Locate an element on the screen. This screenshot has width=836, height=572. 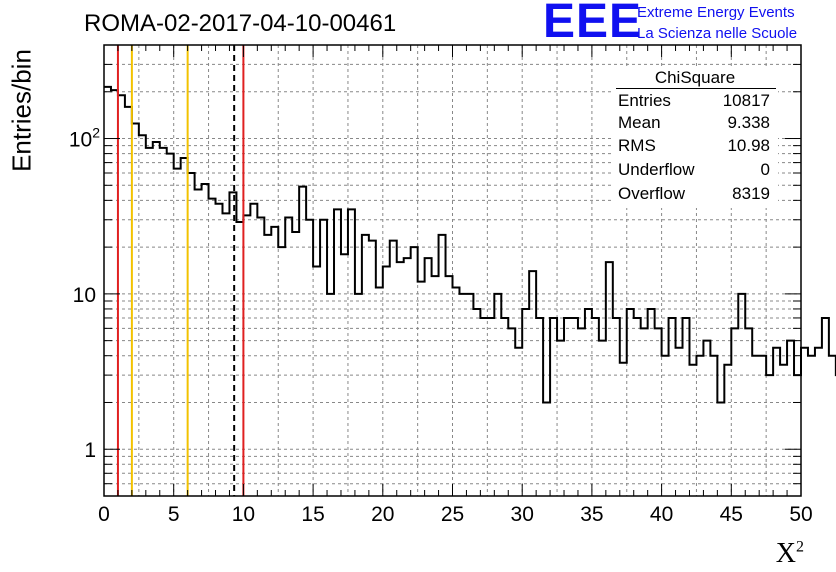
stats-value: 8319 is located at coordinates (751, 193).